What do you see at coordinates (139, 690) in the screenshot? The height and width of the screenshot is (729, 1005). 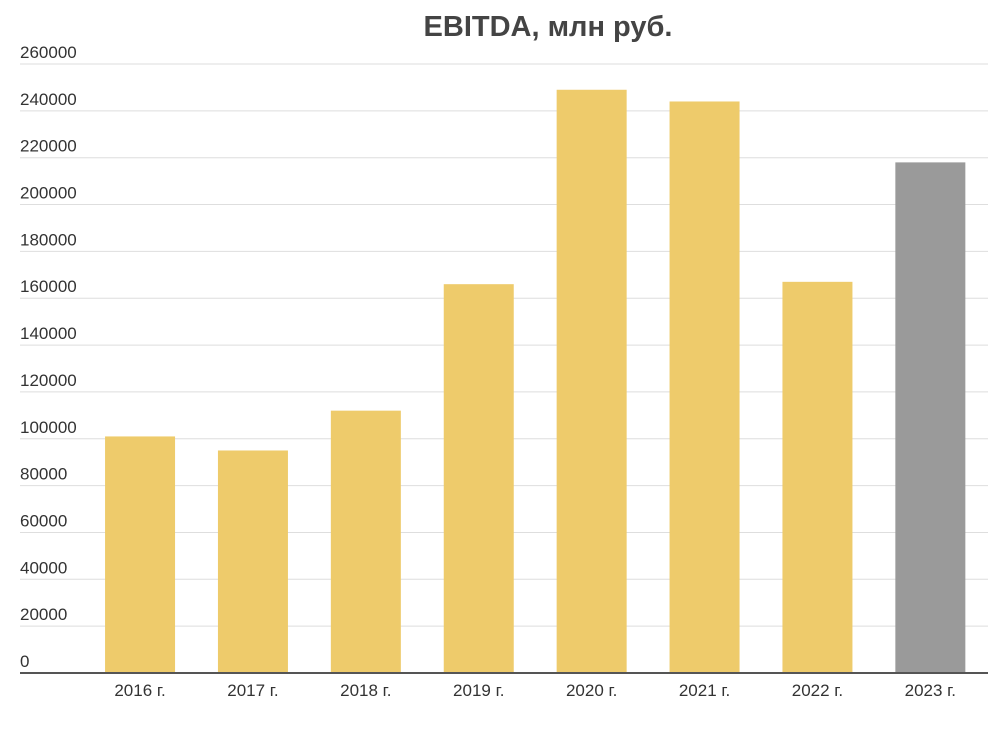 I see `x-tick-label: 2016 г.` at bounding box center [139, 690].